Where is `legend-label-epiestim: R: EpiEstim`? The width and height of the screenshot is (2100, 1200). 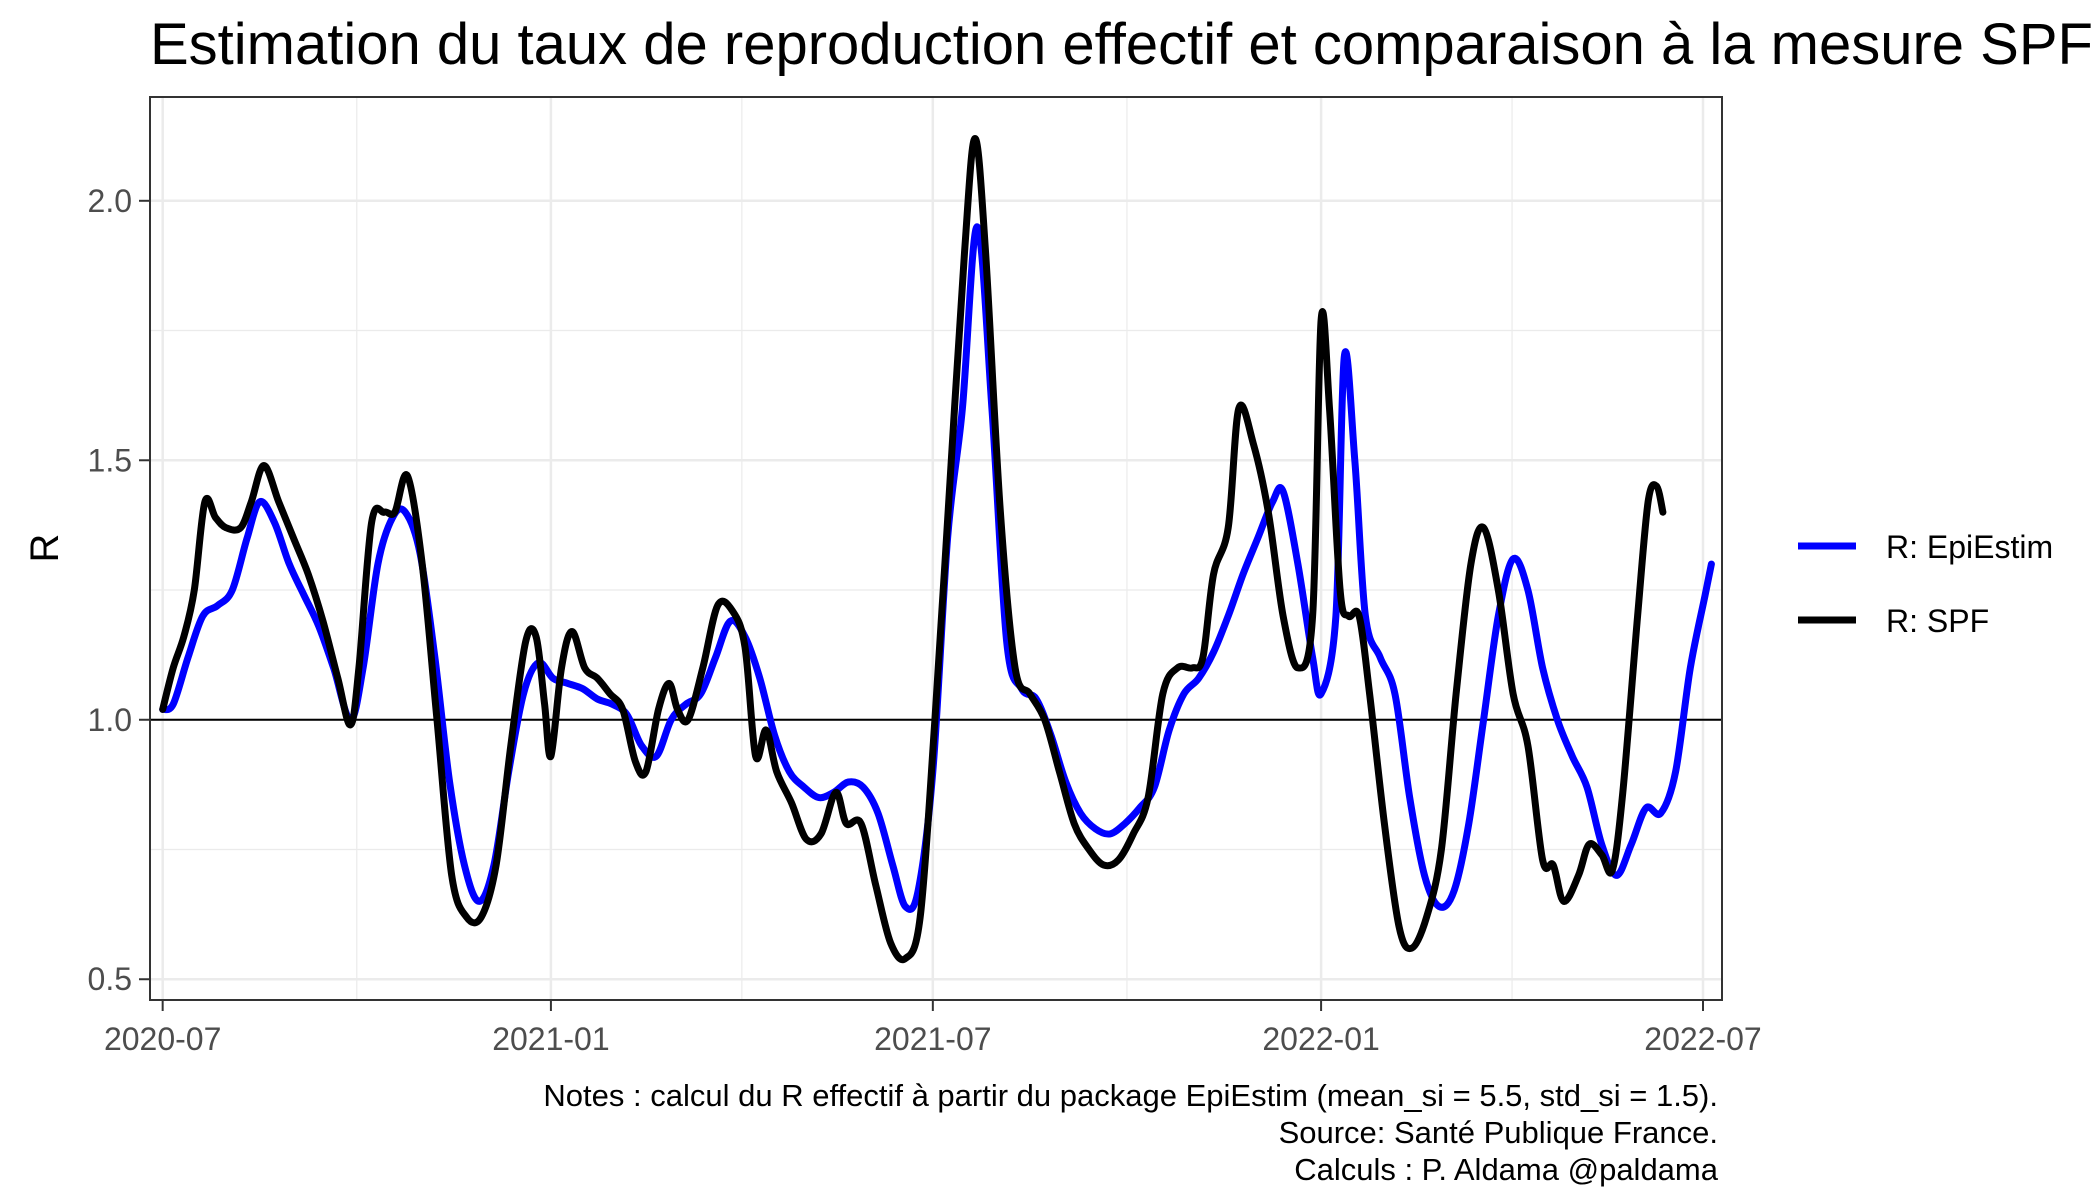
legend-label-epiestim: R: EpiEstim is located at coordinates (1969, 547).